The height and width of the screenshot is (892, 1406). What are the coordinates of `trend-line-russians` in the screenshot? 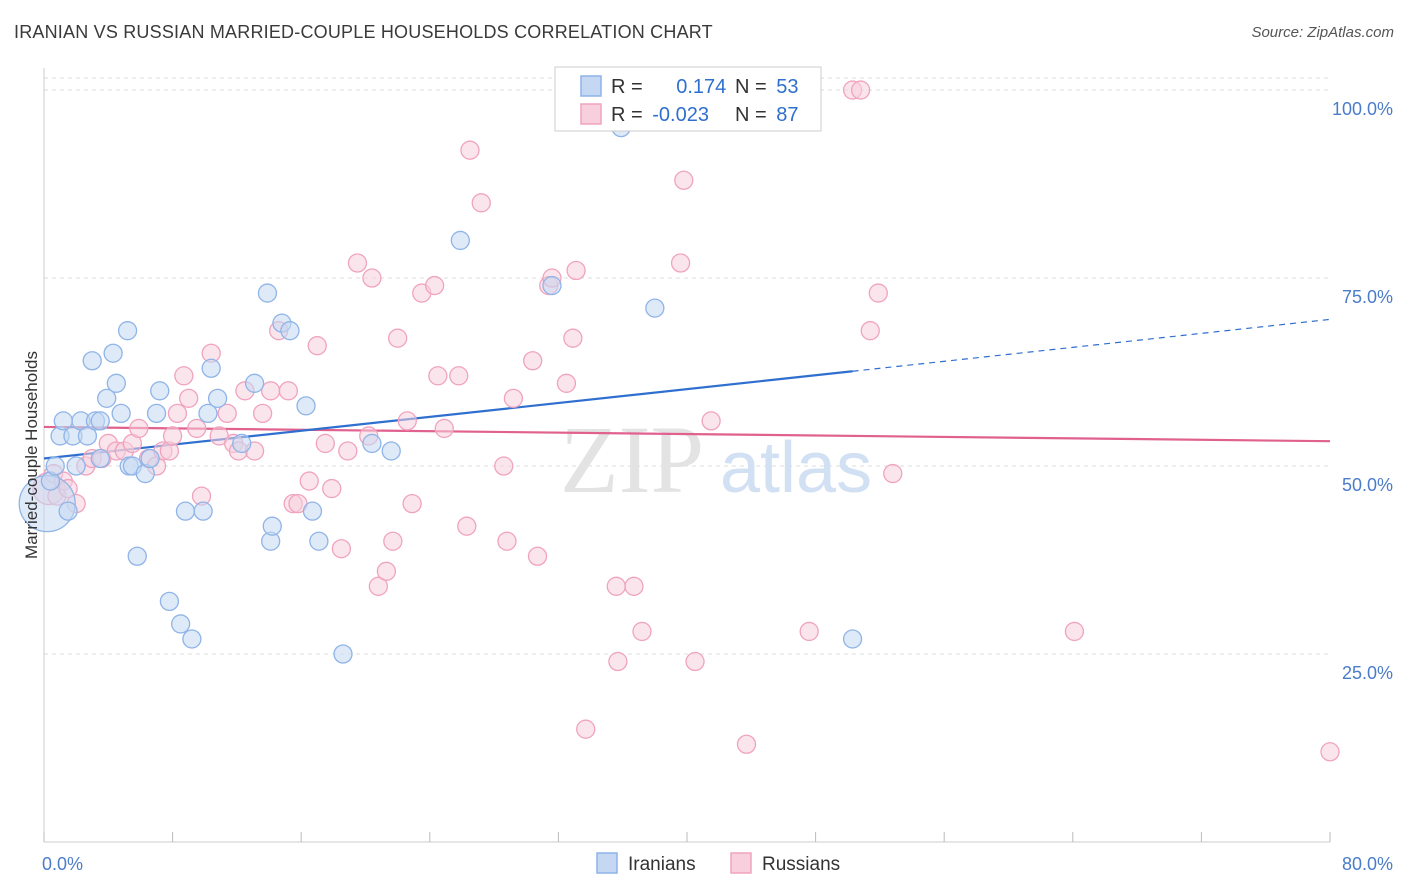 It's located at (687, 434).